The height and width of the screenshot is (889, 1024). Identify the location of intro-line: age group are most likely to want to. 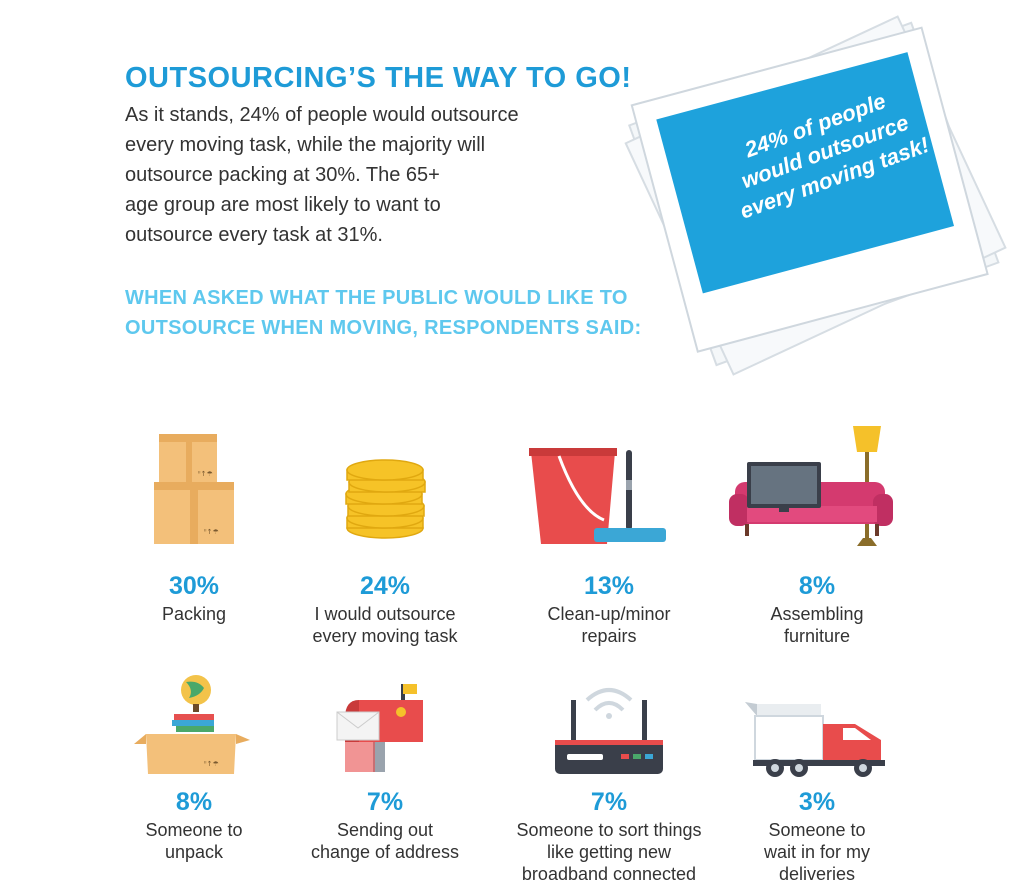
(283, 205).